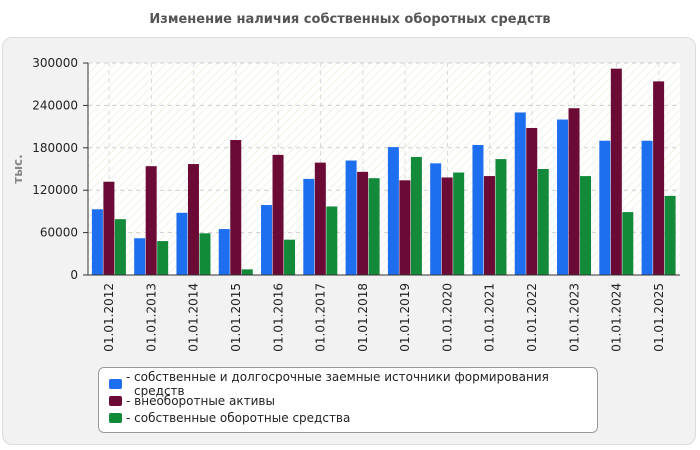 The width and height of the screenshot is (700, 450). Describe the element at coordinates (97, 242) in the screenshot. I see `bar-01.01.2012-s0` at that location.